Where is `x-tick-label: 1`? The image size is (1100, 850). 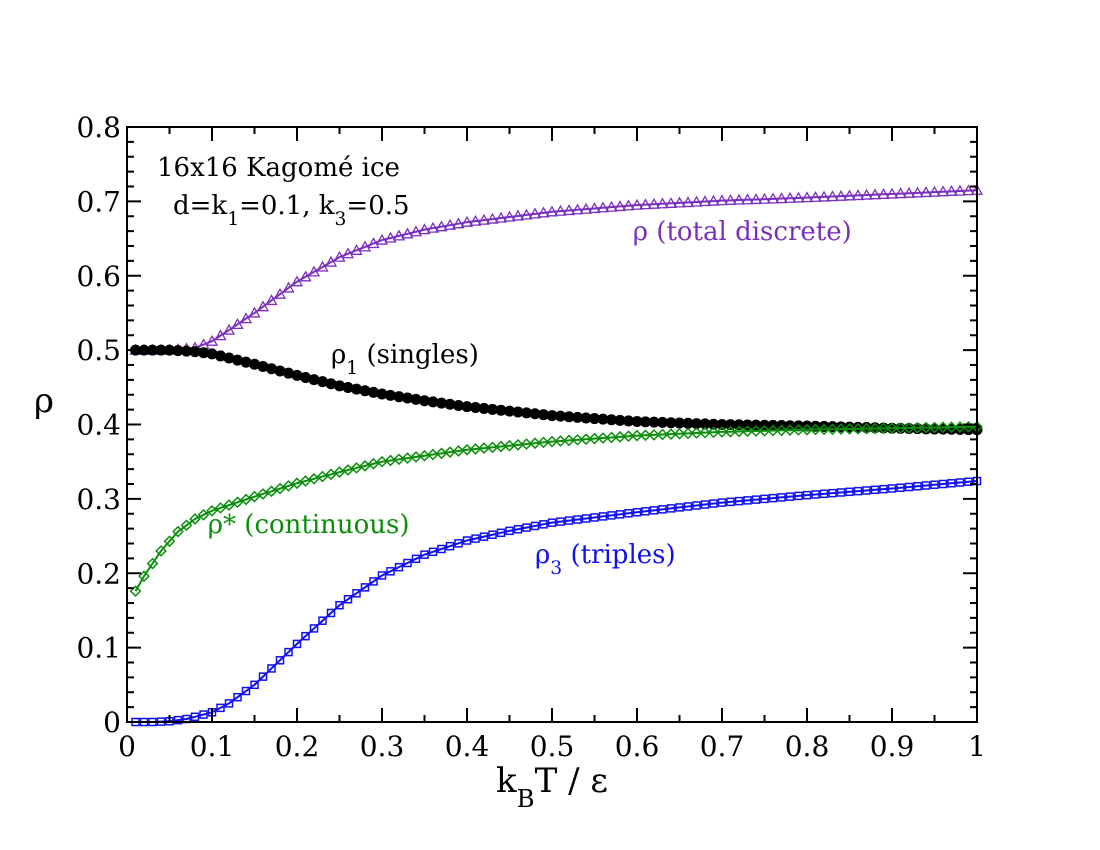 x-tick-label: 1 is located at coordinates (977, 746).